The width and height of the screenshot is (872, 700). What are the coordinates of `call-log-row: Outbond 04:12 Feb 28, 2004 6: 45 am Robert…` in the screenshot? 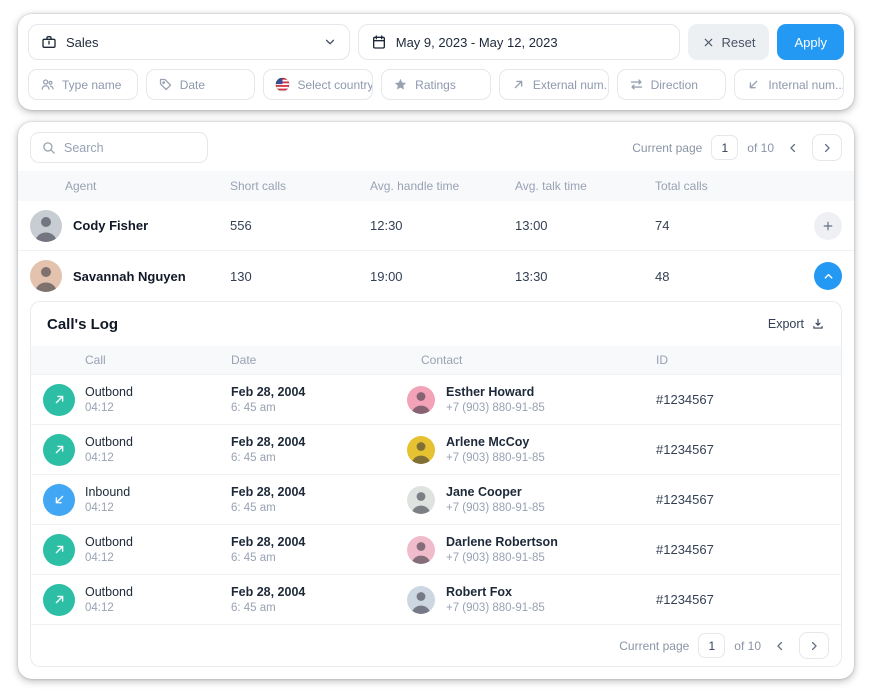 It's located at (436, 599).